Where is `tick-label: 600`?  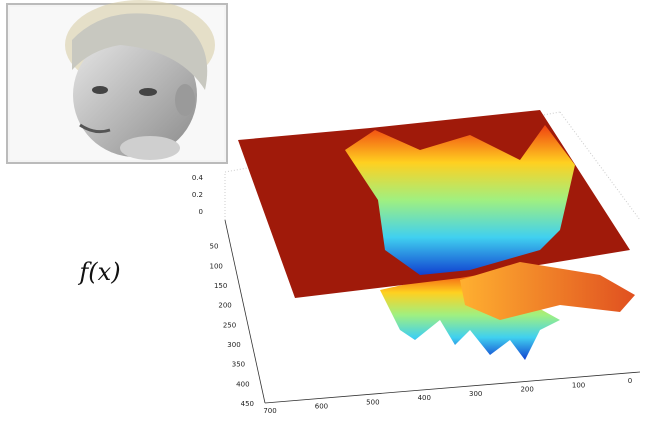
tick-label: 600 is located at coordinates (321, 407).